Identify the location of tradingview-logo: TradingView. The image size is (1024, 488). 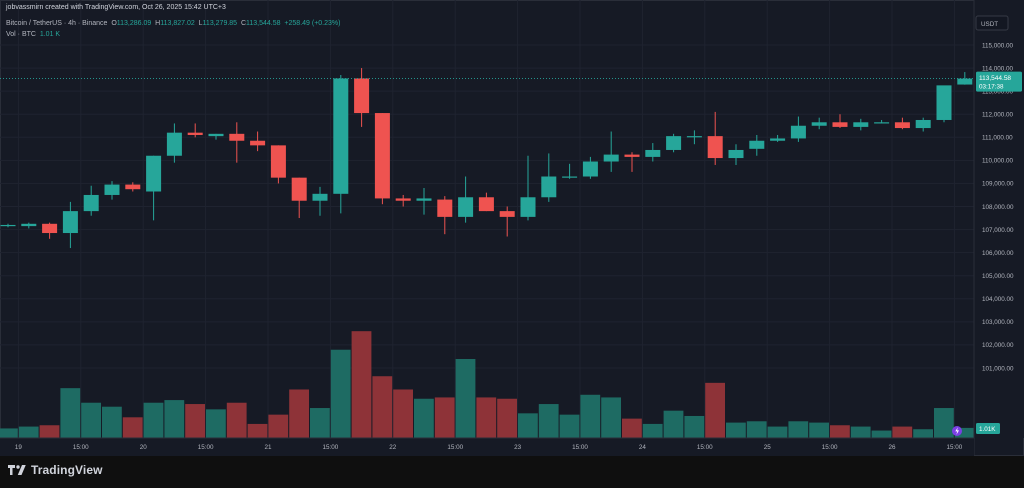
(55, 470).